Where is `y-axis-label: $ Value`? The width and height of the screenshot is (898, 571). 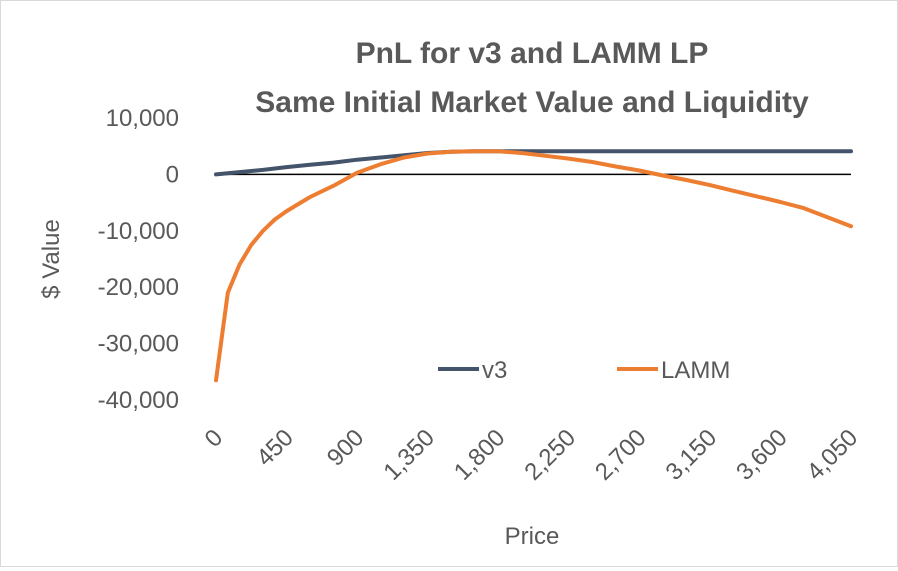 y-axis-label: $ Value is located at coordinates (51, 259).